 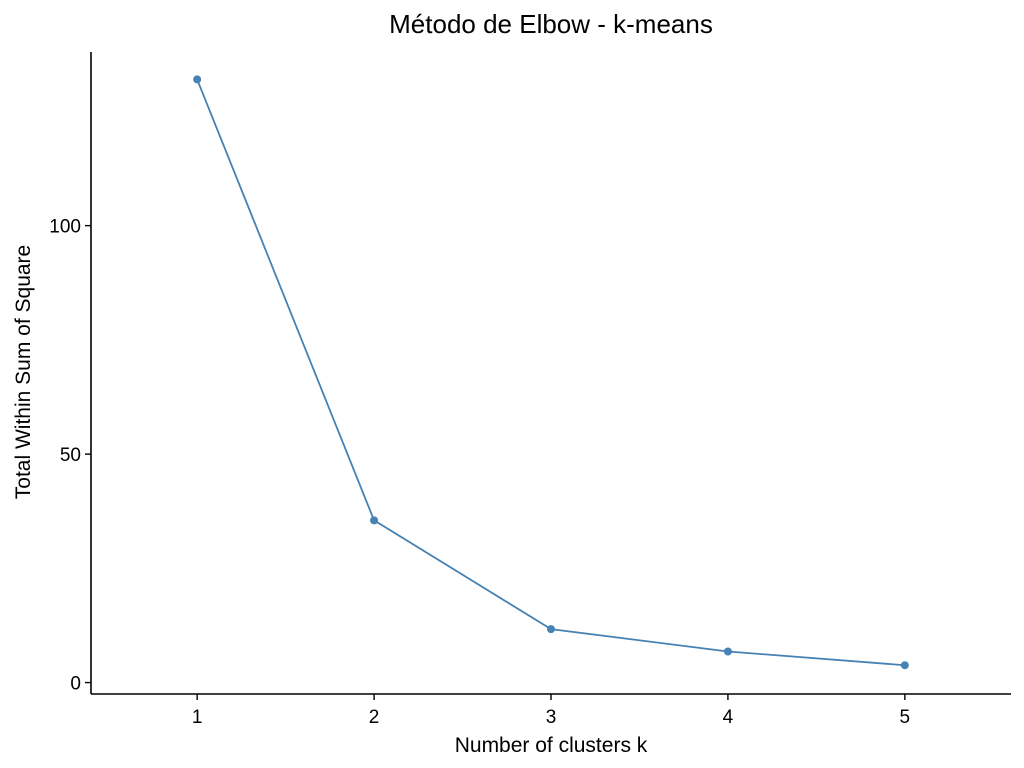 What do you see at coordinates (905, 717) in the screenshot?
I see `x-tick-label: 5` at bounding box center [905, 717].